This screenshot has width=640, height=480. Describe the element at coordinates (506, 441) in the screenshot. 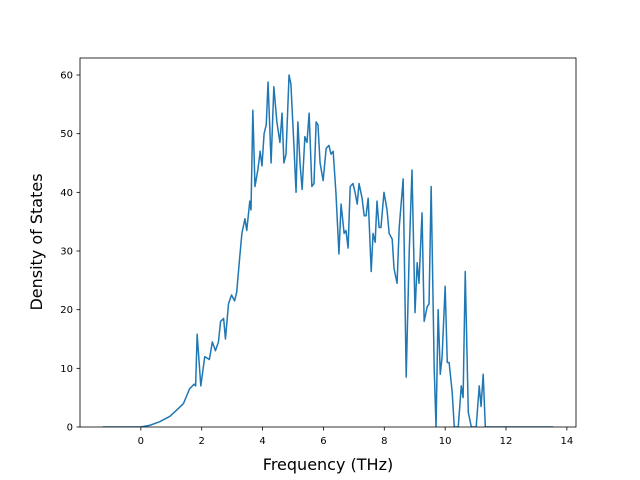

I see `x-tick-label: 12` at that location.